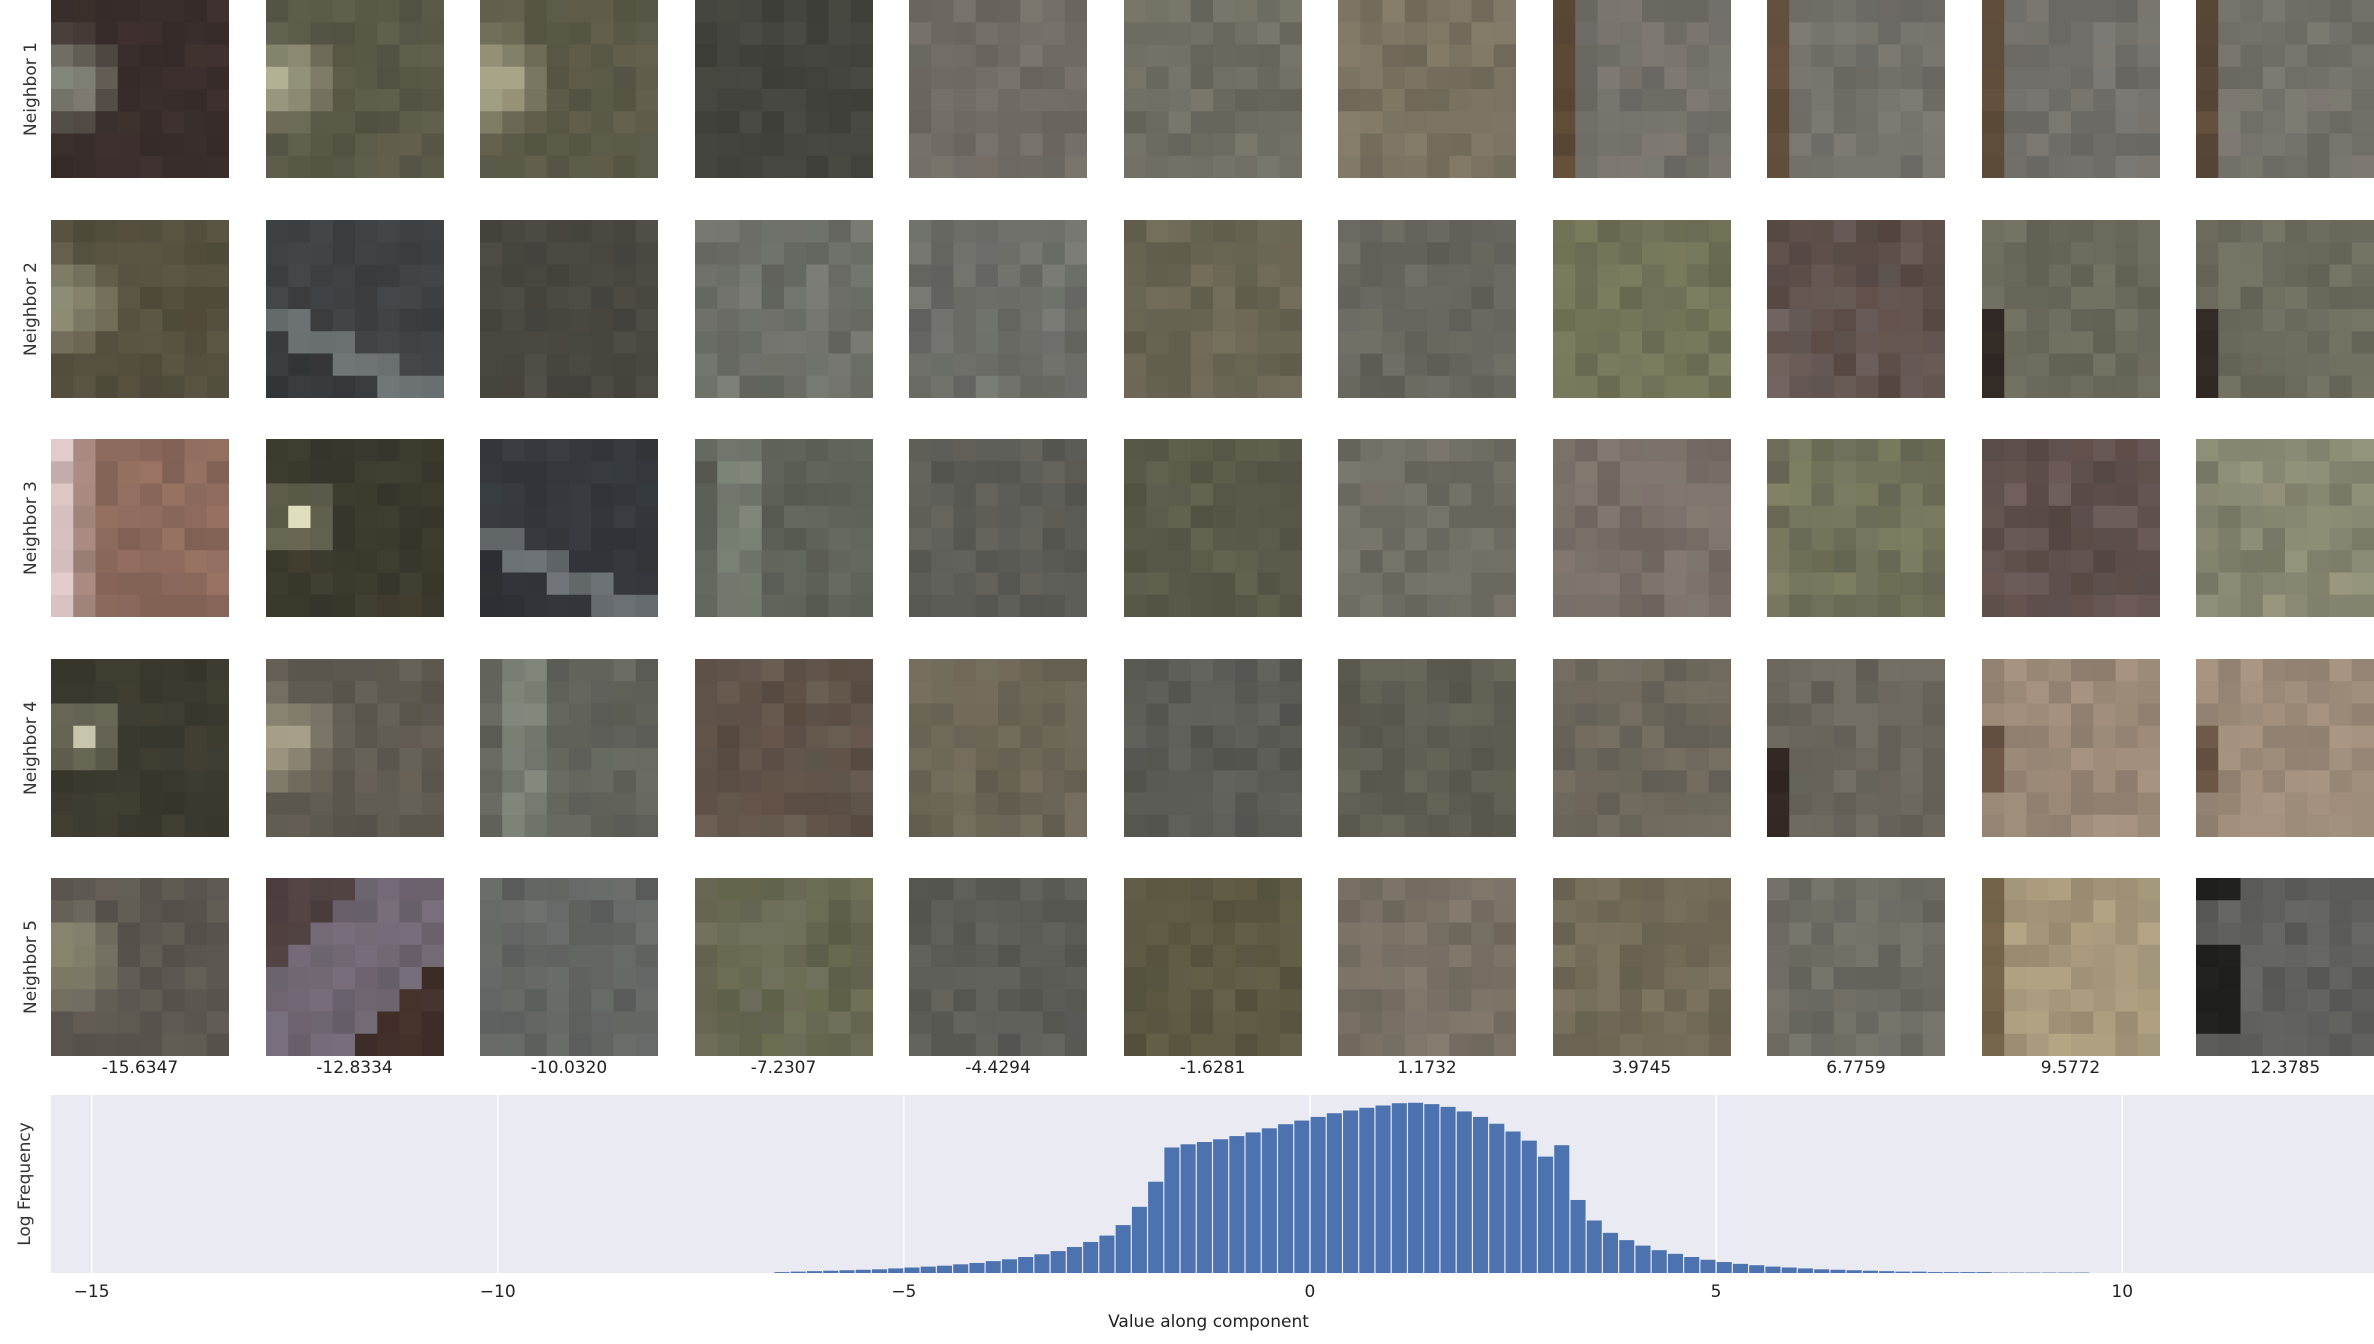  What do you see at coordinates (31, 528) in the screenshot?
I see `row-label: Neighbor 3` at bounding box center [31, 528].